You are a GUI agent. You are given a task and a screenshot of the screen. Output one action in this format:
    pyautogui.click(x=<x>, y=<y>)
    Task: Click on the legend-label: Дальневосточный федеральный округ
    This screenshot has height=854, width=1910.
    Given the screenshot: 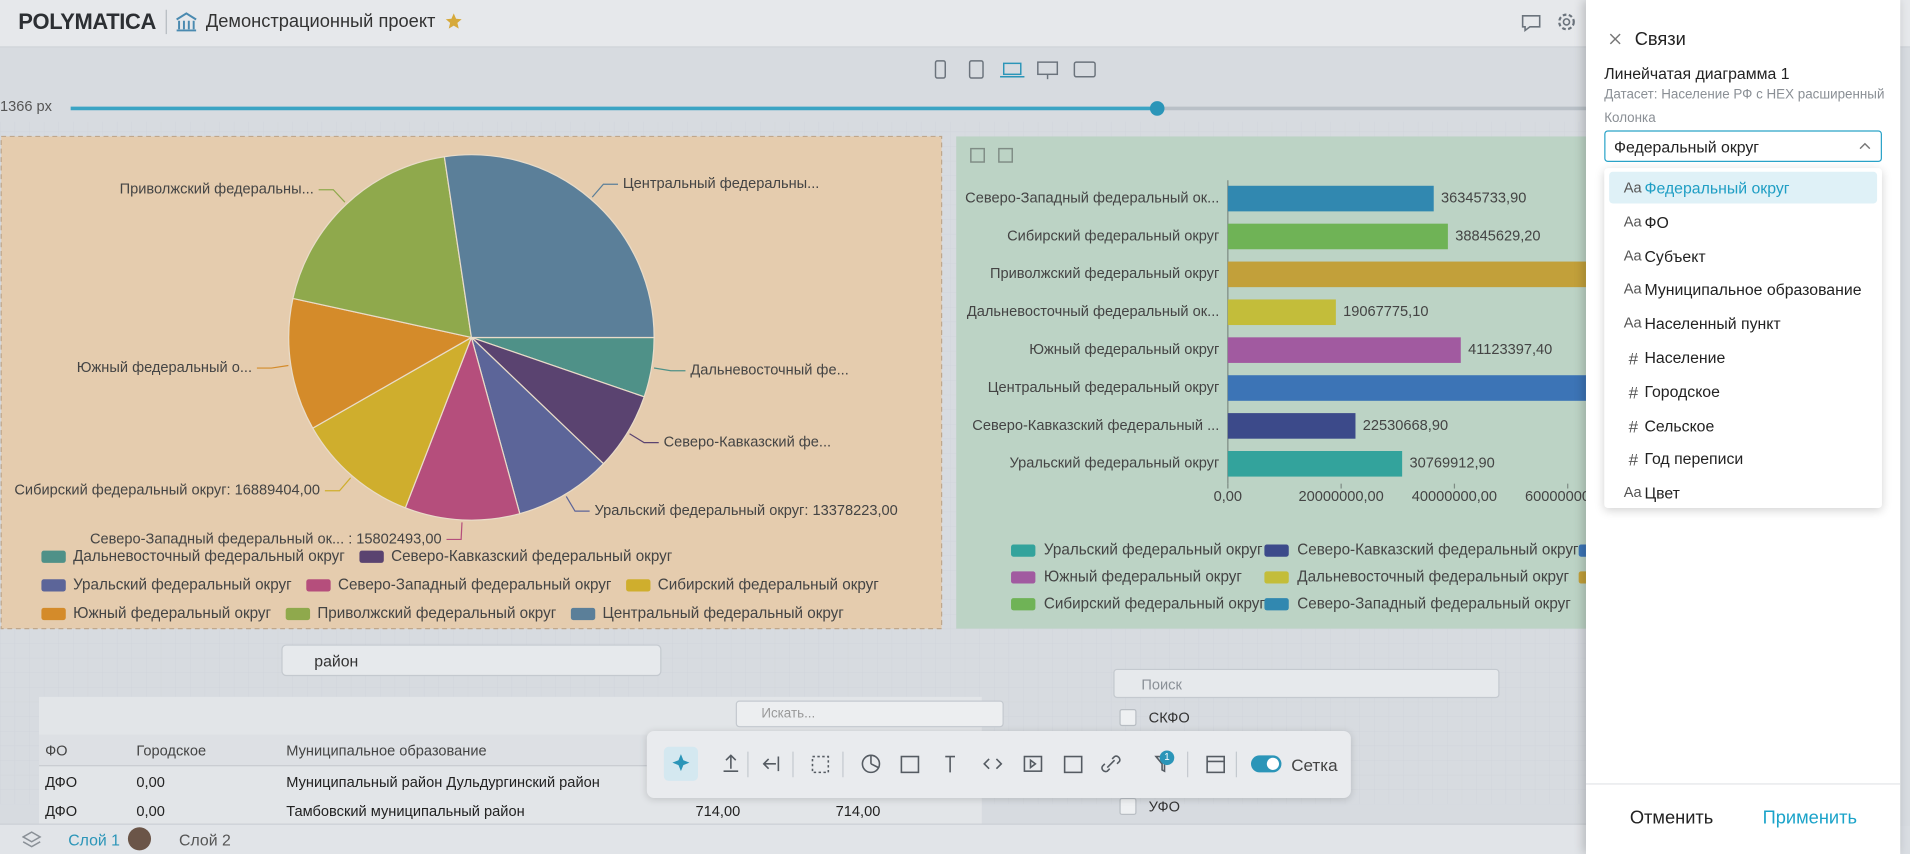 What is the action you would take?
    pyautogui.click(x=1433, y=576)
    